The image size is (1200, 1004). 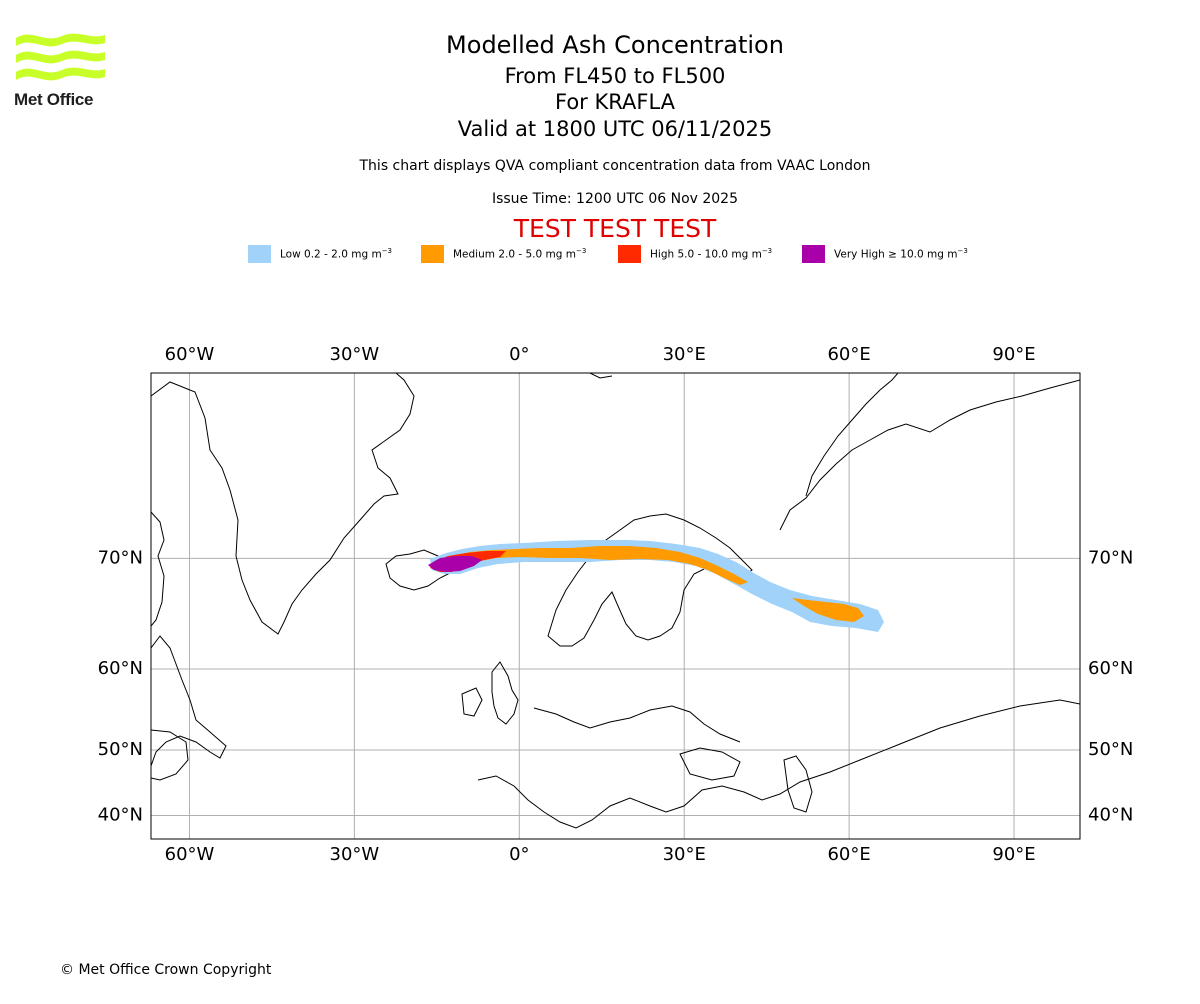 I want to click on lon-tick-label-bottom: 60°W, so click(x=190, y=854).